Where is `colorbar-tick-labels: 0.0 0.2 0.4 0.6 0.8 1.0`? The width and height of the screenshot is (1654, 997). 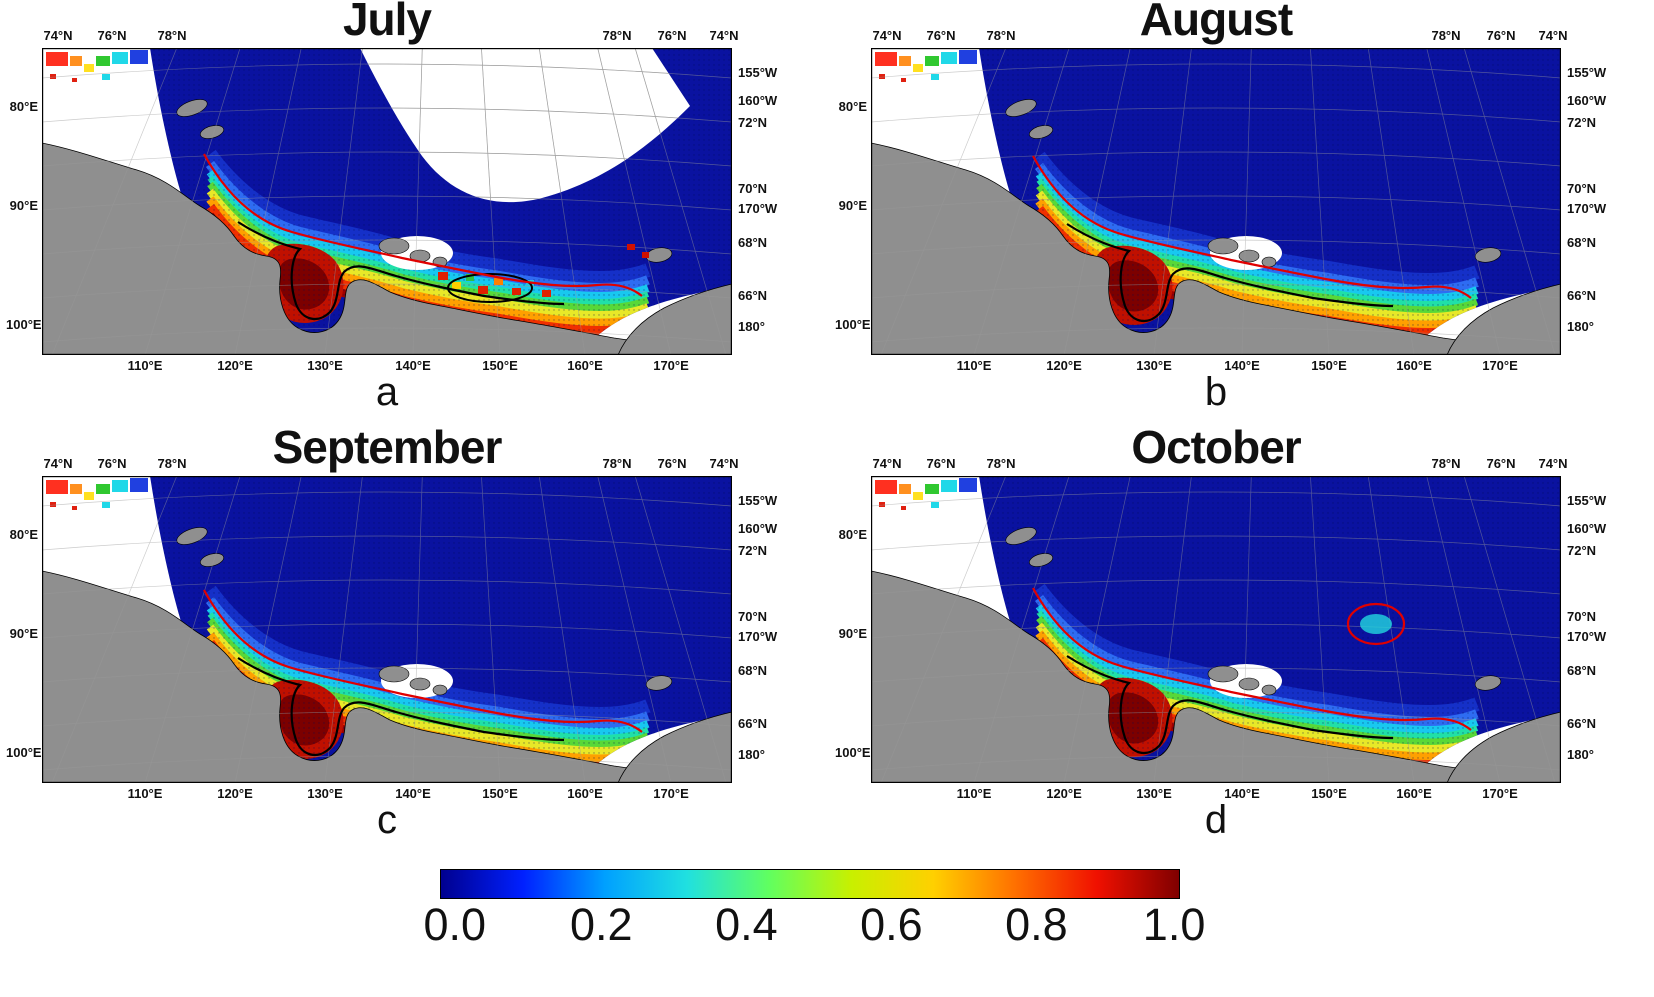
colorbar-tick-labels: 0.0 0.2 0.4 0.6 0.8 1.0 is located at coordinates (815, 929).